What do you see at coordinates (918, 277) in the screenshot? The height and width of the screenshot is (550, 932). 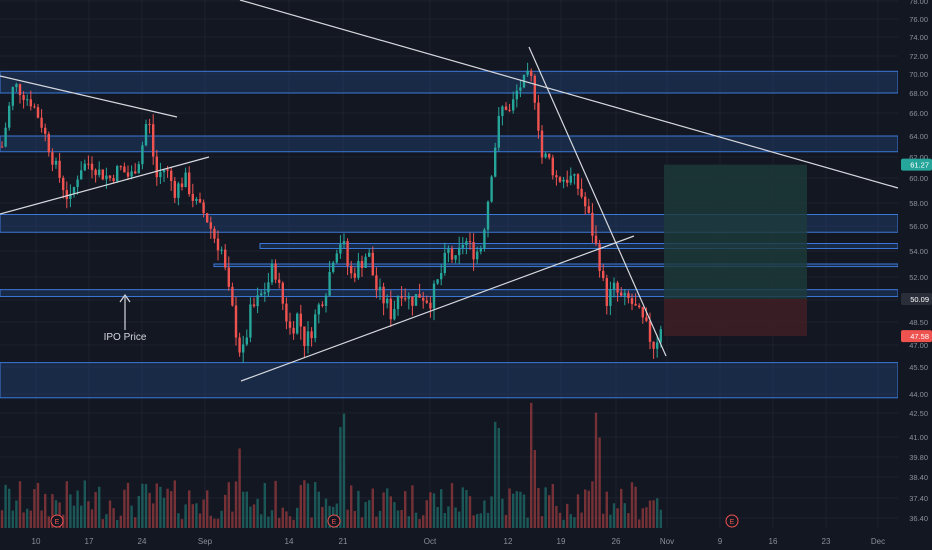 I see `y-tick-label: 52.00` at bounding box center [918, 277].